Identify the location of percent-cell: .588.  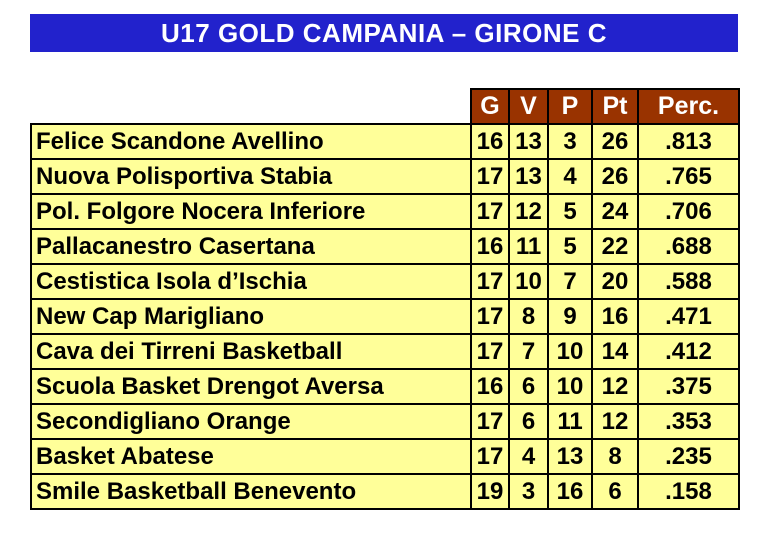
(688, 281).